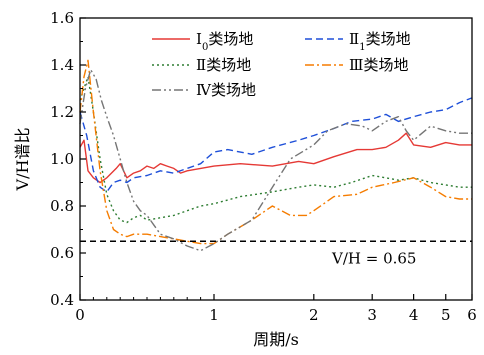  What do you see at coordinates (472, 315) in the screenshot?
I see `x-tick-label-6: 6` at bounding box center [472, 315].